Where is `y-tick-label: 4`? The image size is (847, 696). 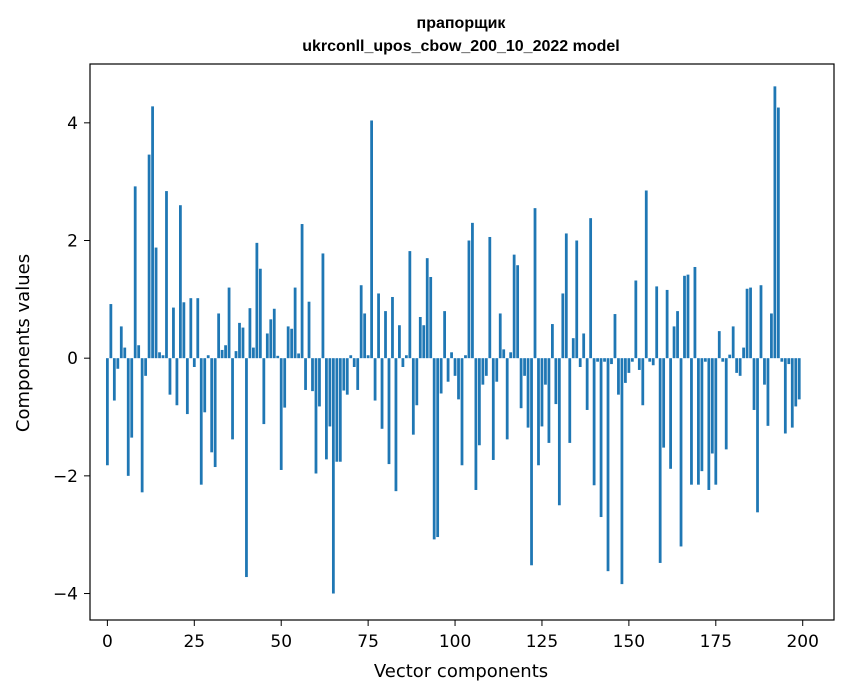
y-tick-label: 4 is located at coordinates (72, 124).